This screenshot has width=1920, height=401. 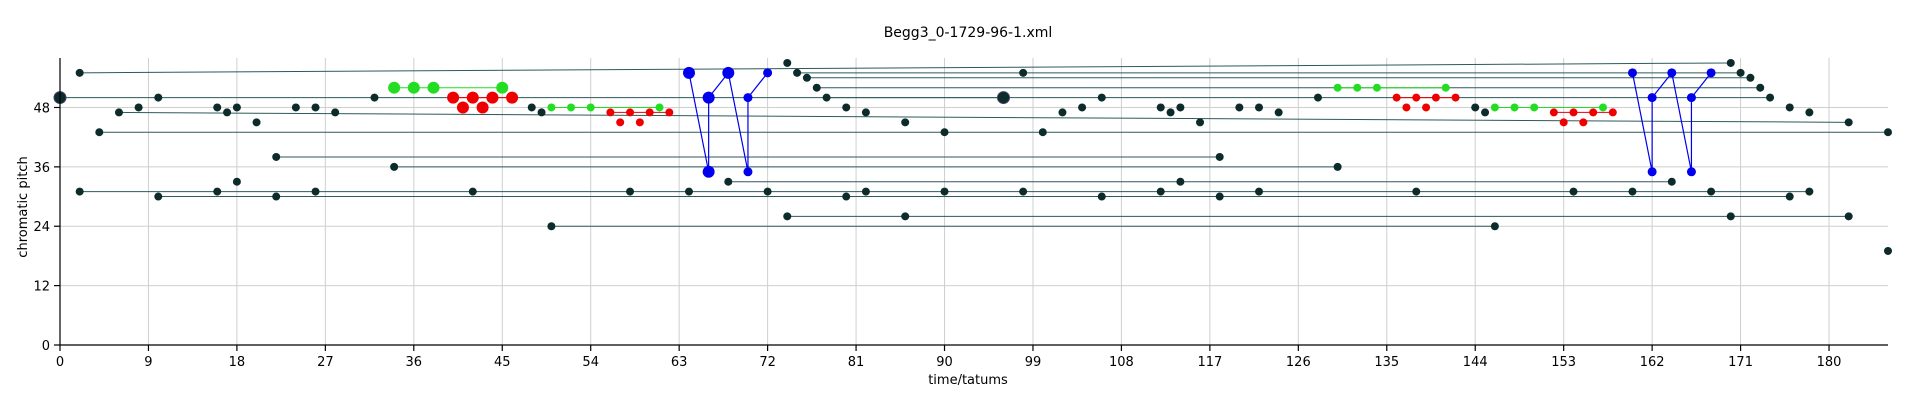 What do you see at coordinates (1563, 362) in the screenshot?
I see `x-tick-label: 153` at bounding box center [1563, 362].